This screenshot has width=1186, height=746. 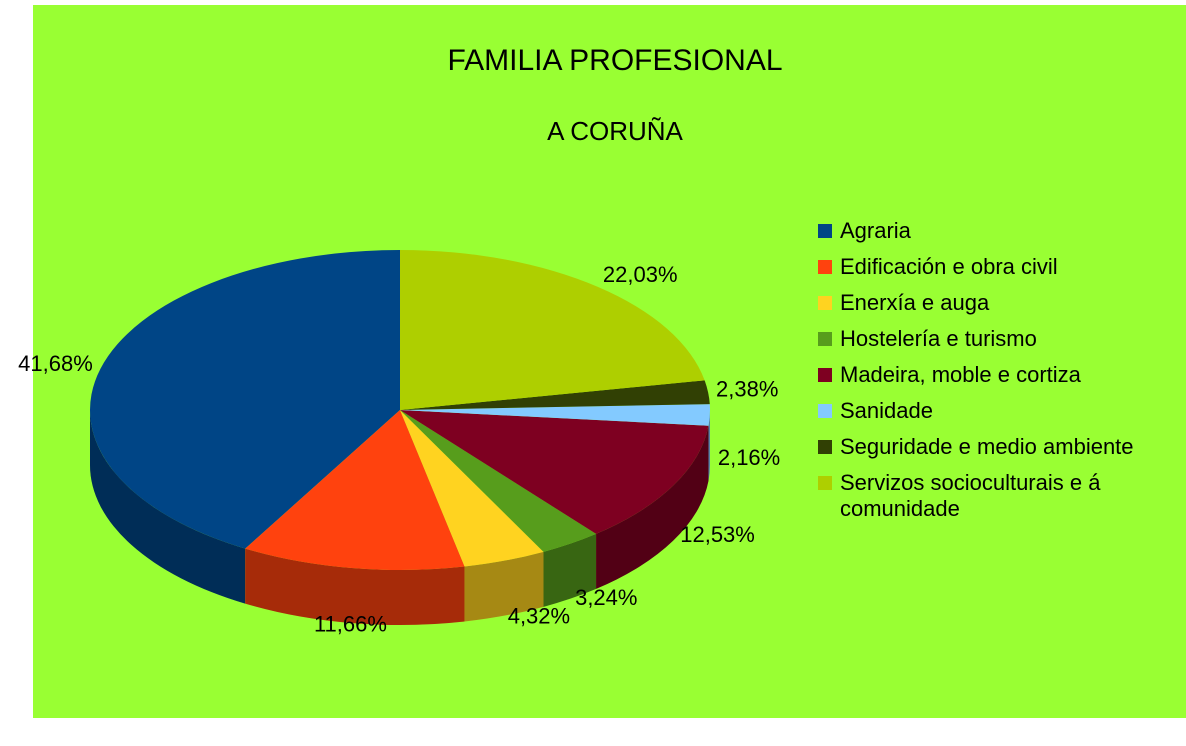 What do you see at coordinates (55, 363) in the screenshot?
I see `data-label: 41,68%` at bounding box center [55, 363].